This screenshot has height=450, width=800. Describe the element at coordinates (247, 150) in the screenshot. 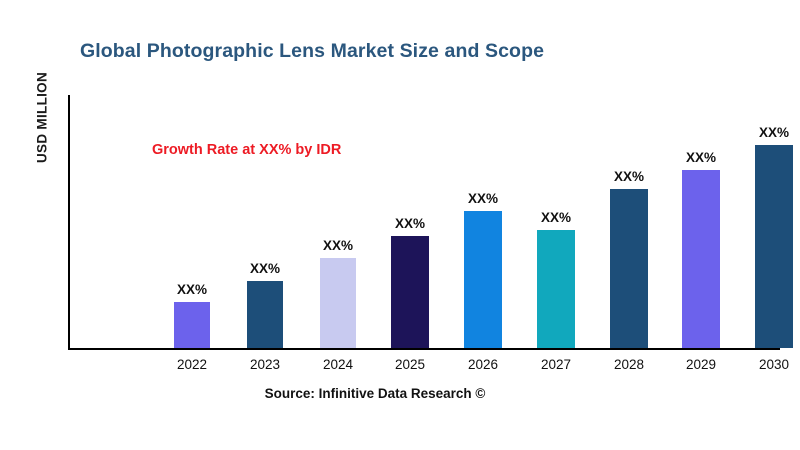

I see `growth-rate-annotation: Growth Rate at XX% by IDR` at that location.